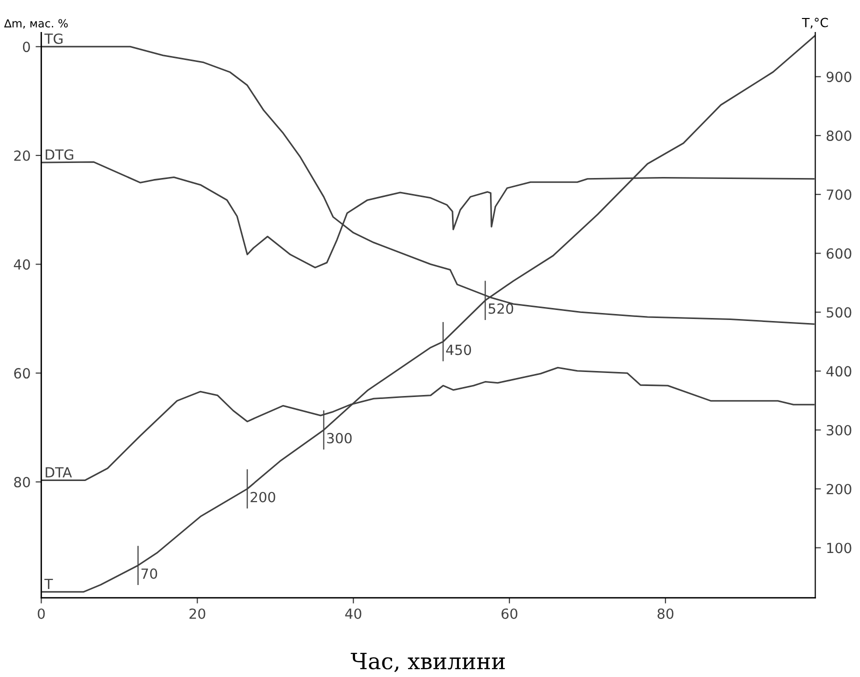 This screenshot has height=677, width=860. Describe the element at coordinates (510, 613) in the screenshot. I see `x-tick-label: 60` at that location.